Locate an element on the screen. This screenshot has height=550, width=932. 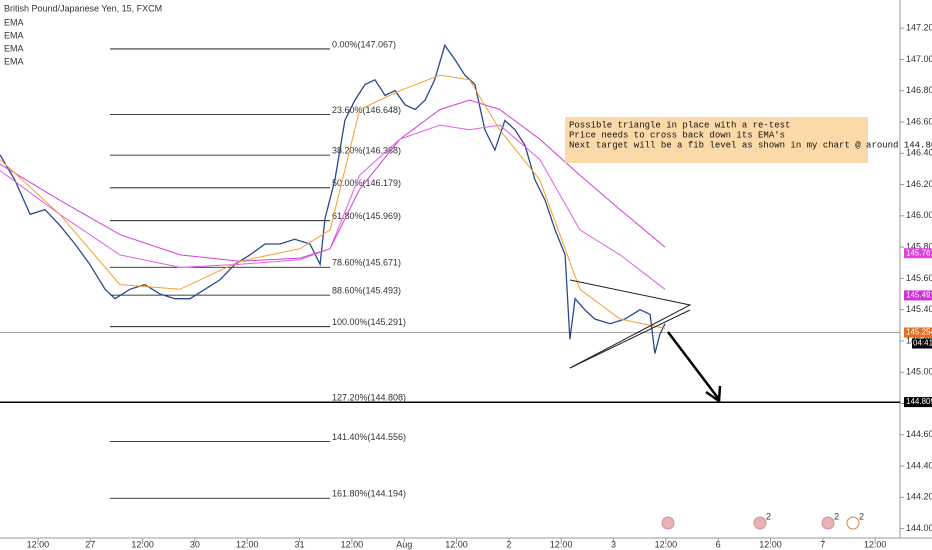
fib-label: 127.20%(144.808) is located at coordinates (369, 398).